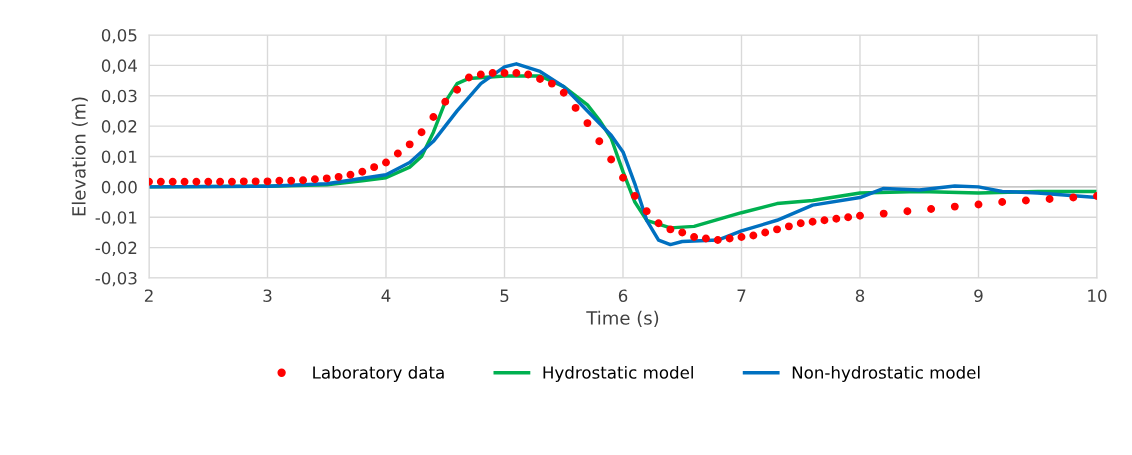 This screenshot has height=455, width=1132. I want to click on x-tick-label: 8, so click(860, 296).